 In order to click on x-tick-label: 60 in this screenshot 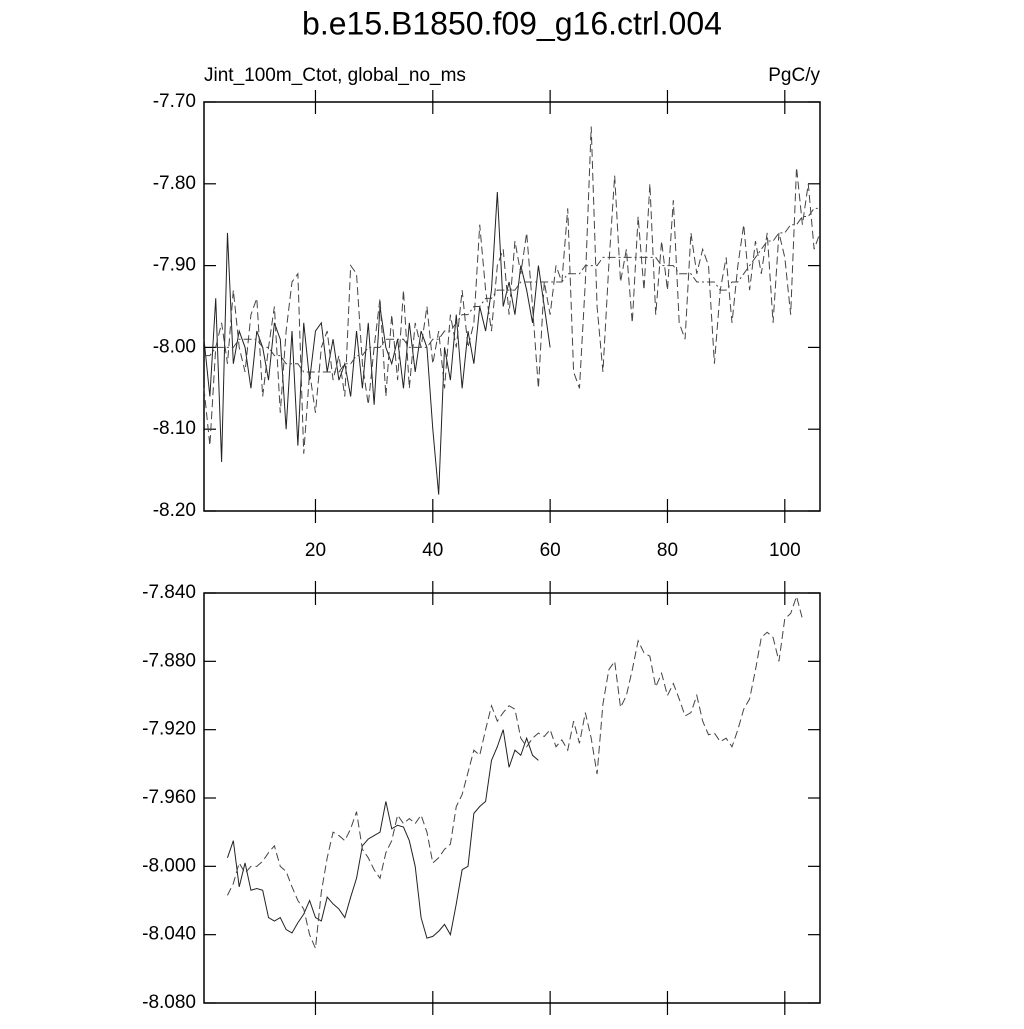, I will do `click(550, 550)`.